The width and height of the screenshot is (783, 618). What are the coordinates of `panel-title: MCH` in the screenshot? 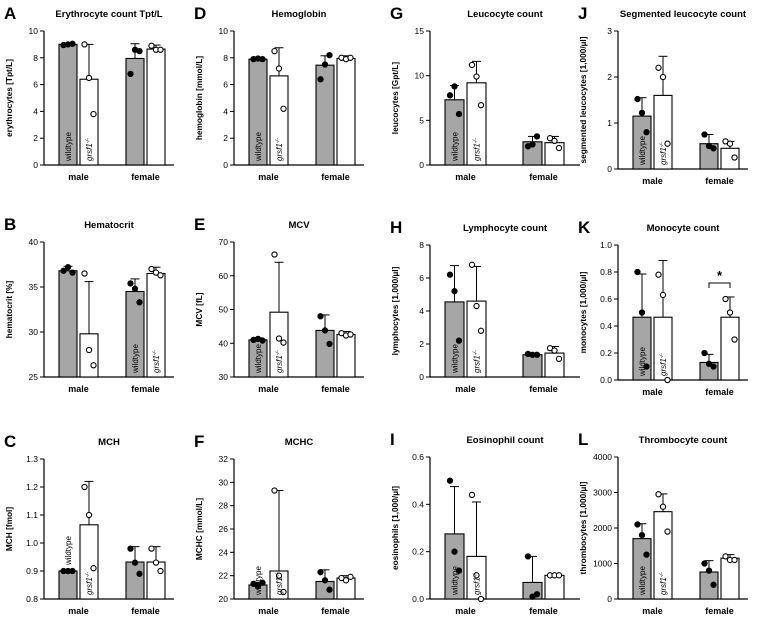 It's located at (109, 442).